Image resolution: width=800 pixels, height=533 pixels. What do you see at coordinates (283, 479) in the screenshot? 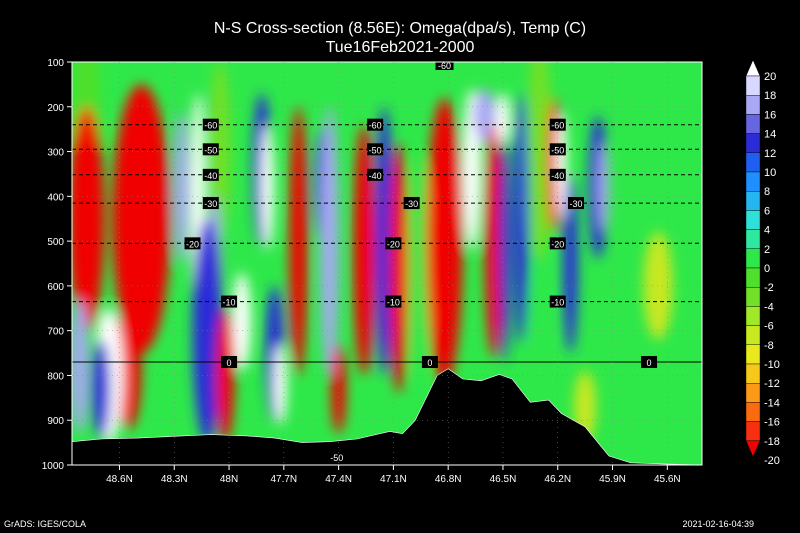
I see `x-tick-label: 47.7N` at bounding box center [283, 479].